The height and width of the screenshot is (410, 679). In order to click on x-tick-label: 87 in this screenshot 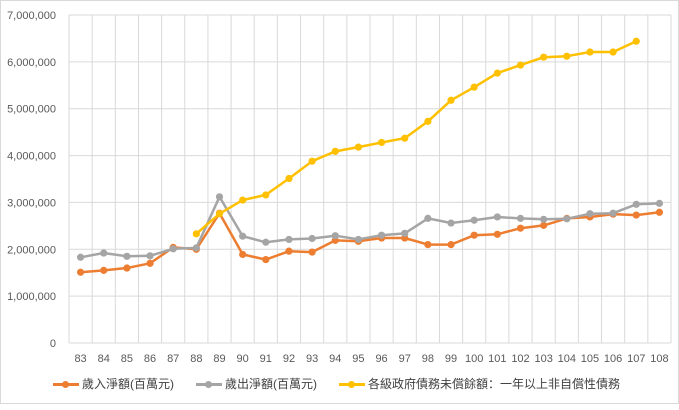, I will do `click(173, 359)`.